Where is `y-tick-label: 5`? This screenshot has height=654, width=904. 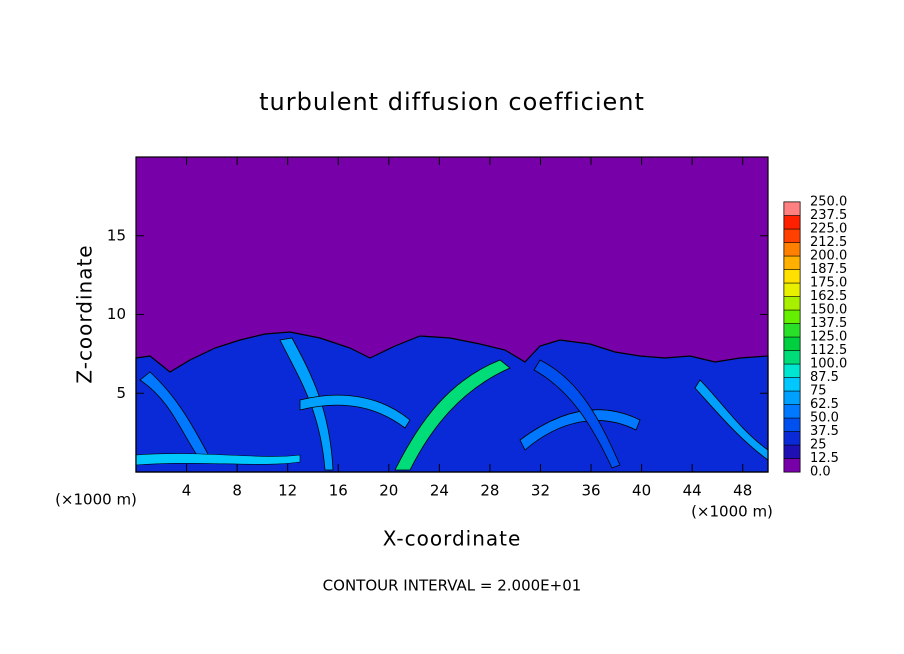 y-tick-label: 5 is located at coordinates (121, 393).